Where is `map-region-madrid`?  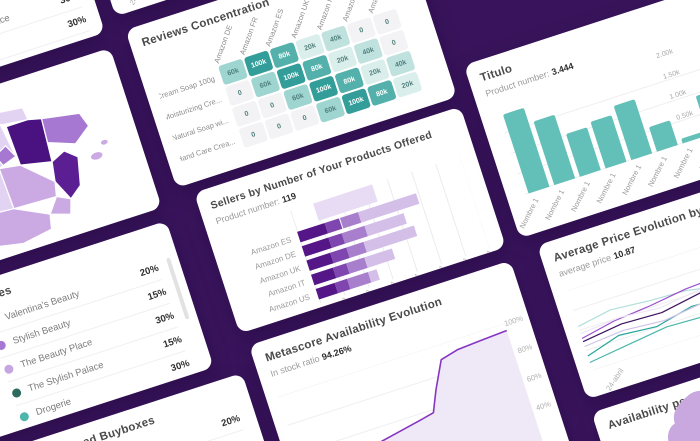 map-region-madrid is located at coordinates (8, 156).